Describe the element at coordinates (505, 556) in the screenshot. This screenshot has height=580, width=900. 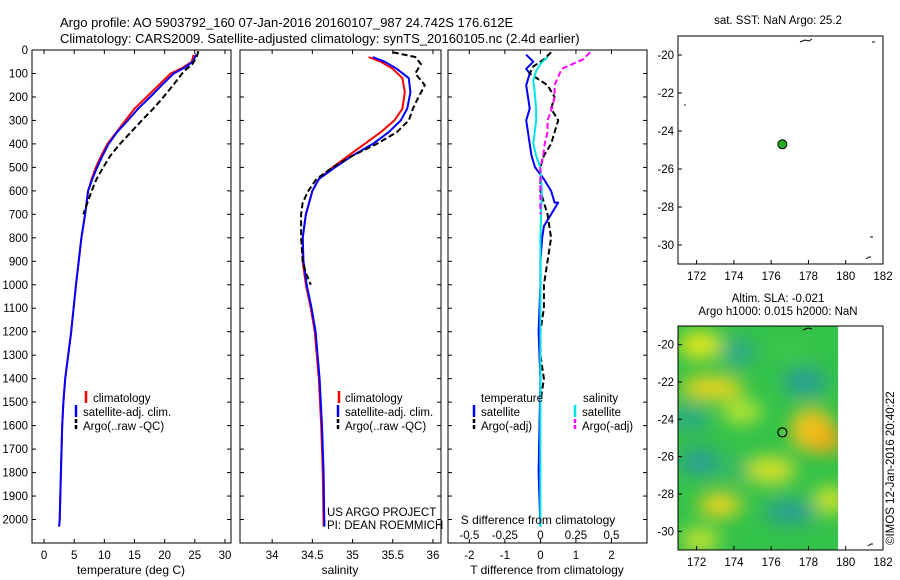
I see `x-tick-label: -1` at that location.